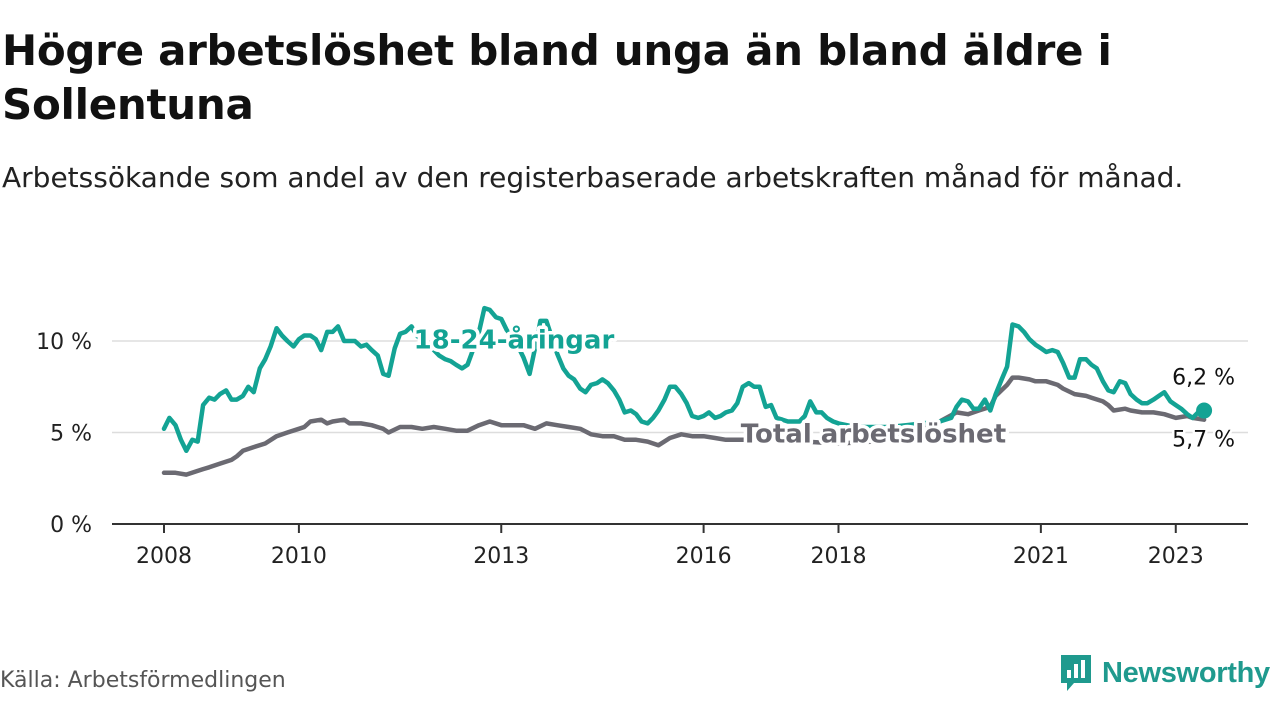  What do you see at coordinates (143, 680) in the screenshot?
I see `source-note: Källa: Arbetsförmedlingen` at bounding box center [143, 680].